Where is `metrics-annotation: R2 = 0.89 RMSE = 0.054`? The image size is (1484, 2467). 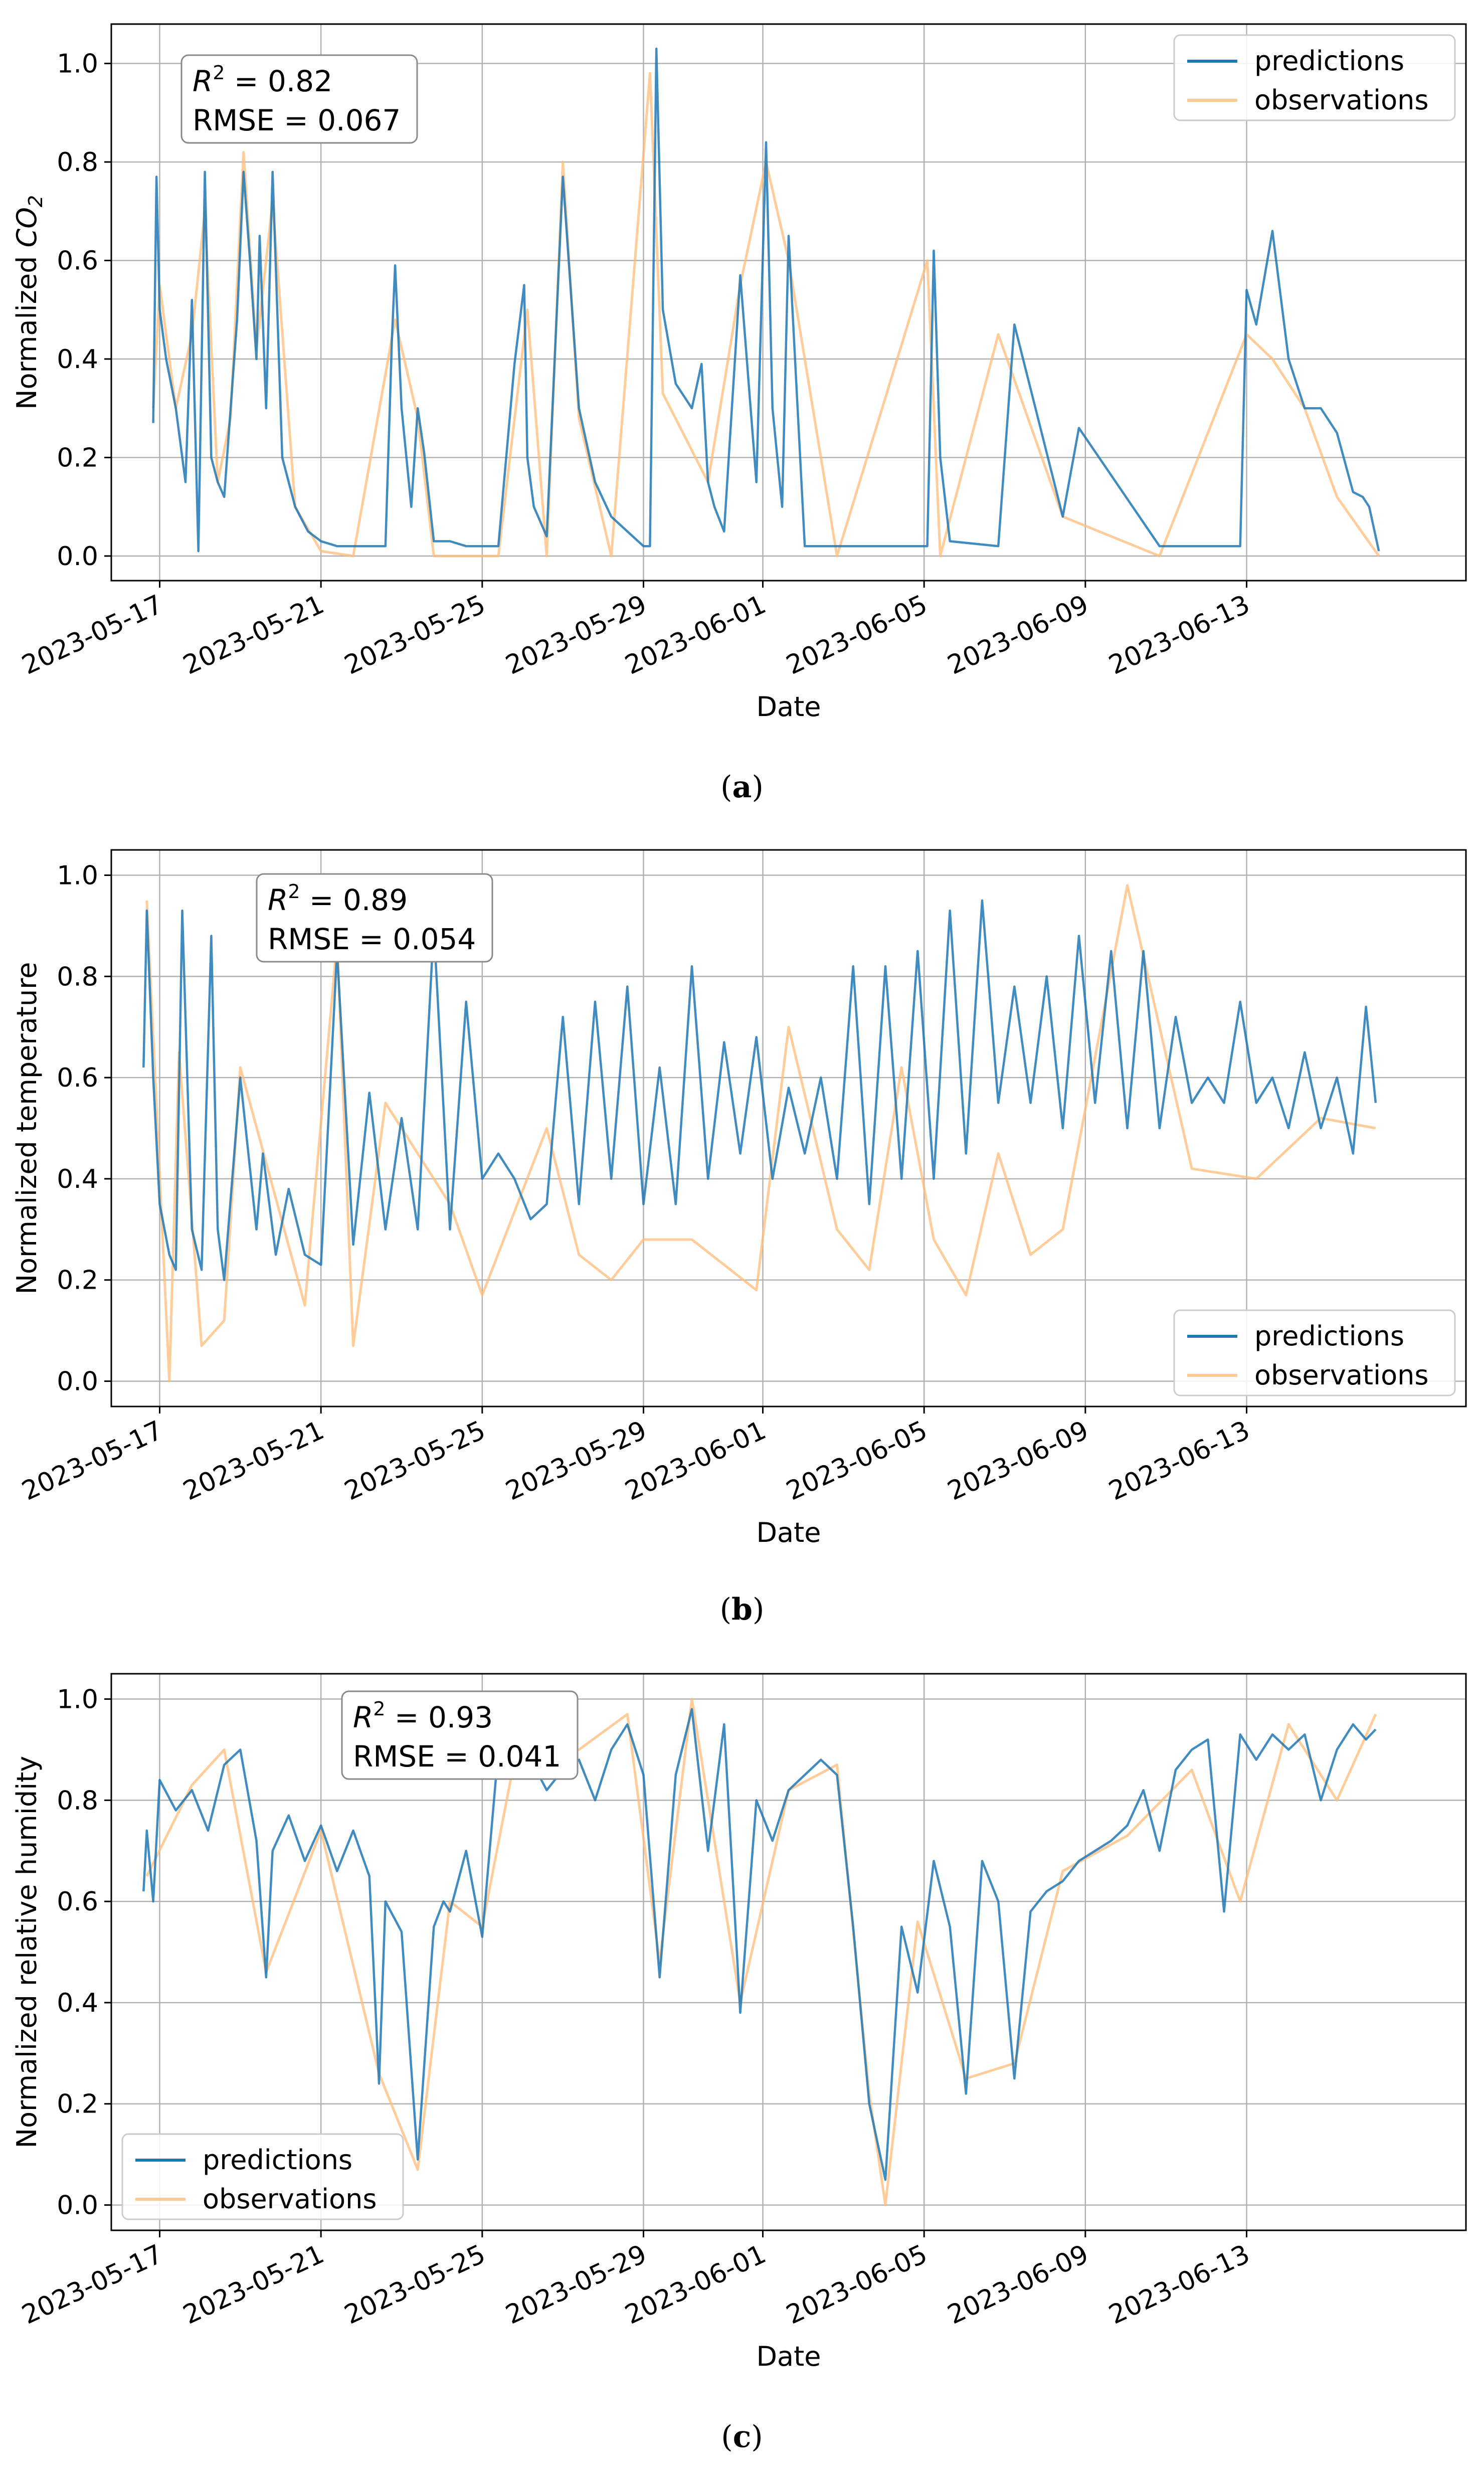
metrics-annotation: R2 = 0.89 RMSE = 0.054 is located at coordinates (374, 918).